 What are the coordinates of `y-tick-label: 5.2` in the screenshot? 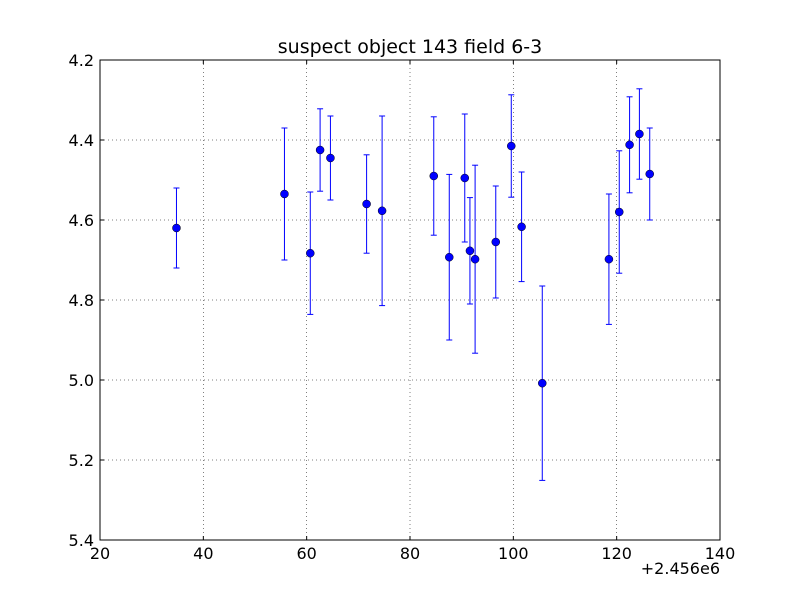 It's located at (81, 460).